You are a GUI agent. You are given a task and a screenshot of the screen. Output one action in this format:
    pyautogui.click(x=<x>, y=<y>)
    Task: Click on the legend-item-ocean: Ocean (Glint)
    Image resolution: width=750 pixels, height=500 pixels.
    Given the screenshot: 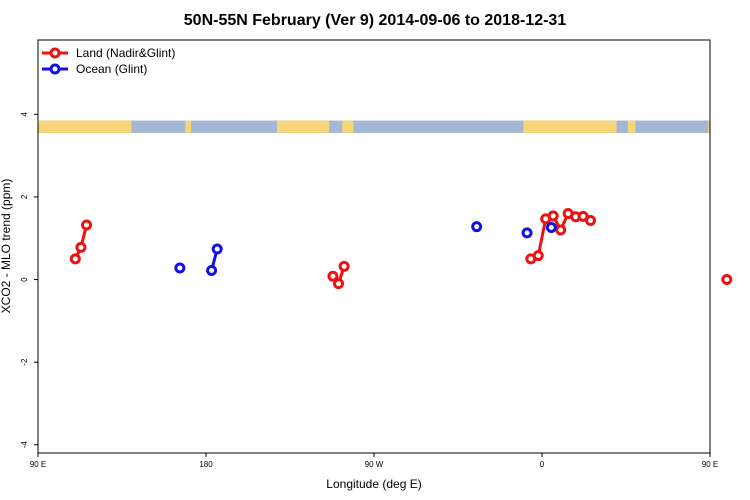 What is the action you would take?
    pyautogui.click(x=94, y=69)
    